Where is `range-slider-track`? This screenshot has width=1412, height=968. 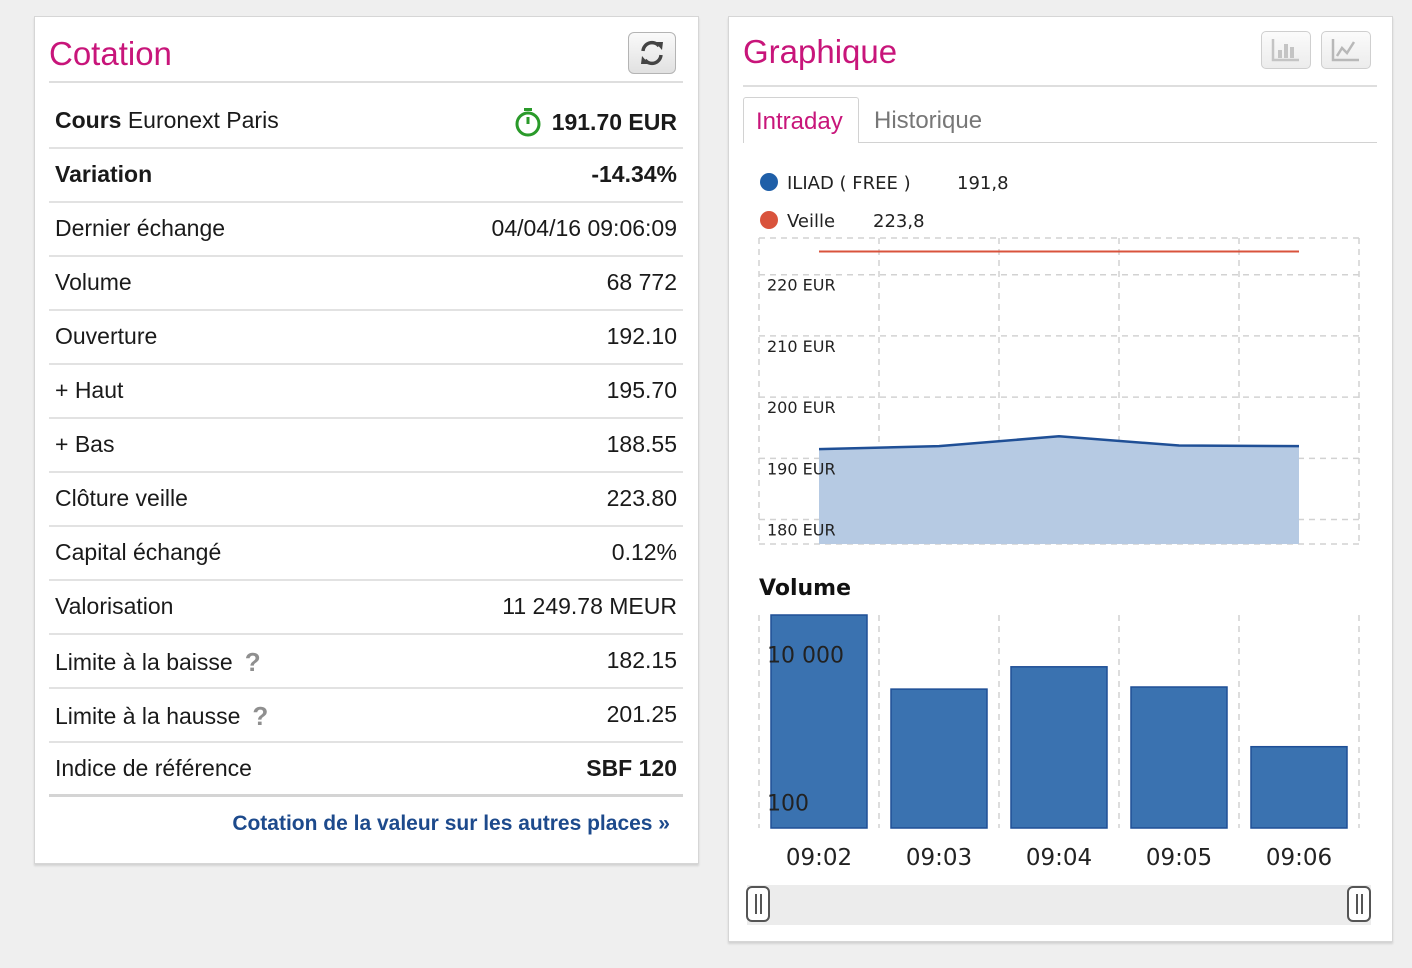 range-slider-track is located at coordinates (1059, 905).